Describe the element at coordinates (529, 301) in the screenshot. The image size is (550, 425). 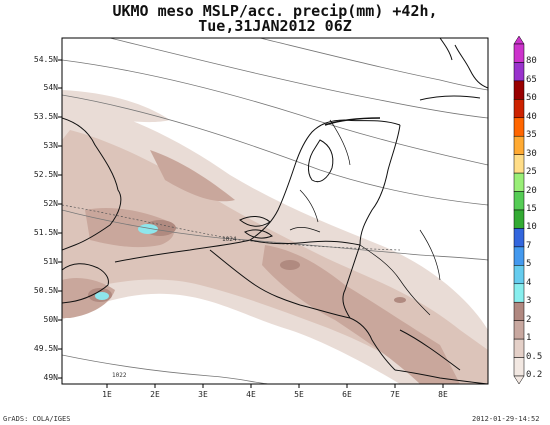
I see `colorbar-label: 3` at that location.